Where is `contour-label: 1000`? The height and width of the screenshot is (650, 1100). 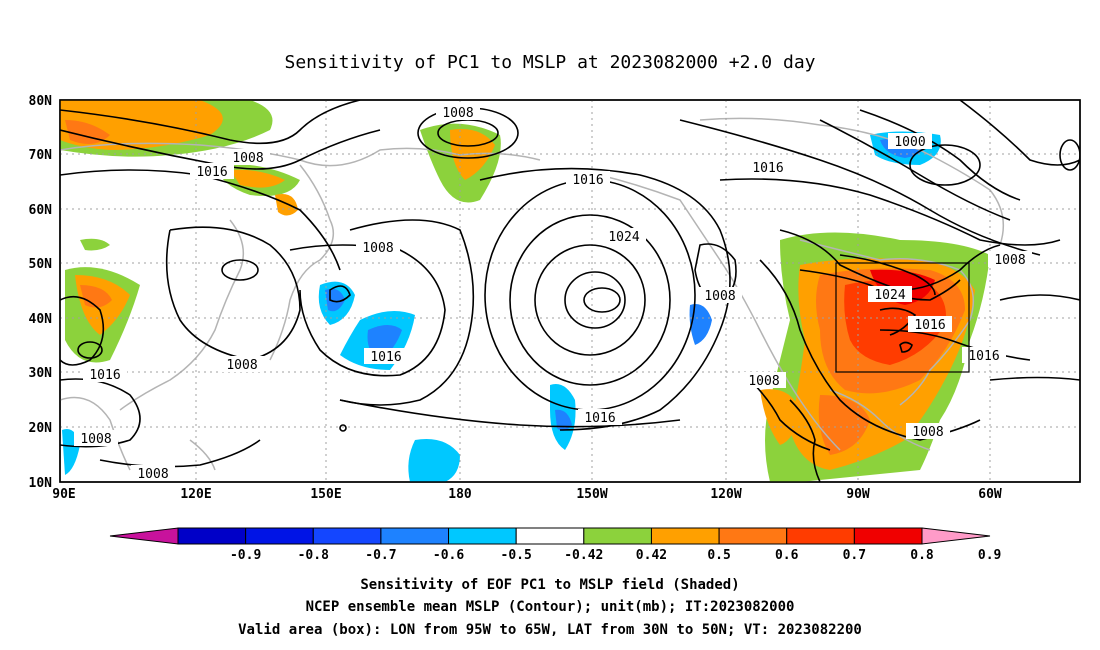
contour-label: 1000 is located at coordinates (910, 141).